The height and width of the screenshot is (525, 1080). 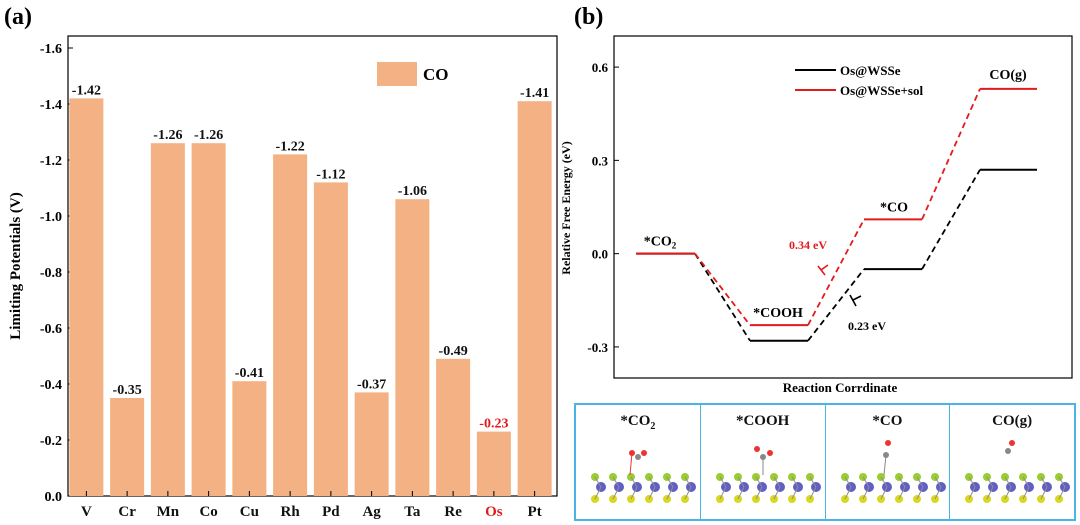 What do you see at coordinates (638, 422) in the screenshot?
I see `structure-label-co2: *CO2` at bounding box center [638, 422].